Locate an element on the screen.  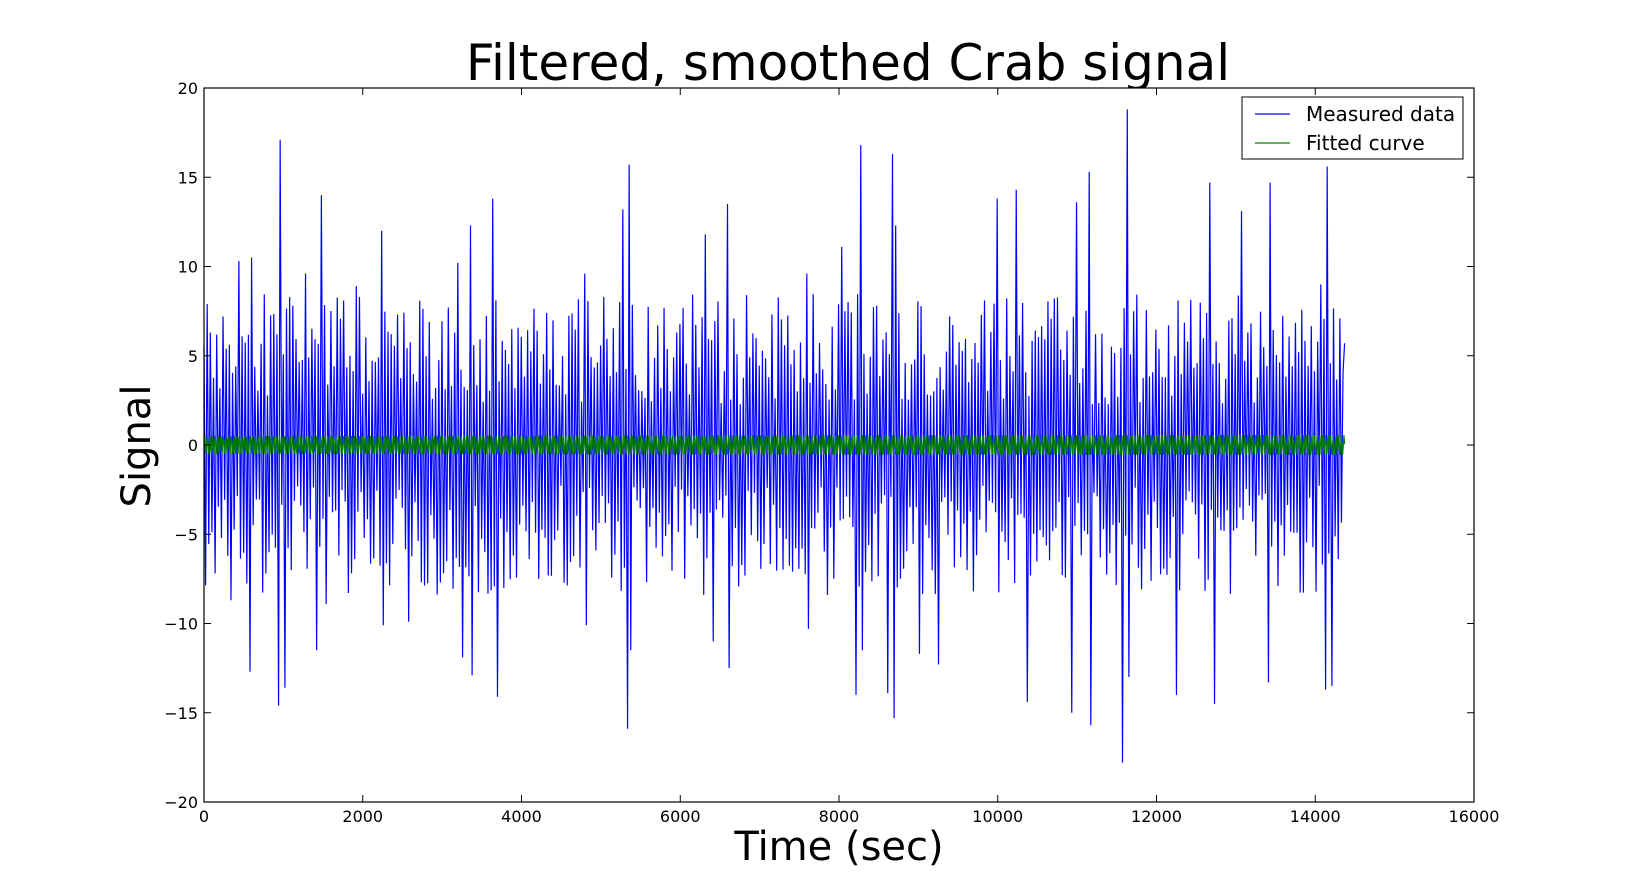
y-tick-label: −20 is located at coordinates (181, 802).